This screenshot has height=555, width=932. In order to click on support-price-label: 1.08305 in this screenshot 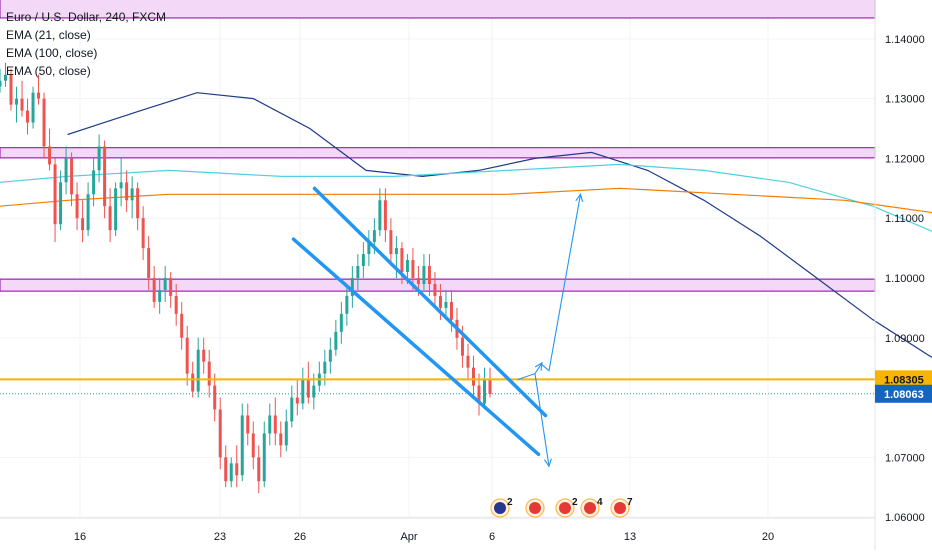, I will do `click(904, 380)`.